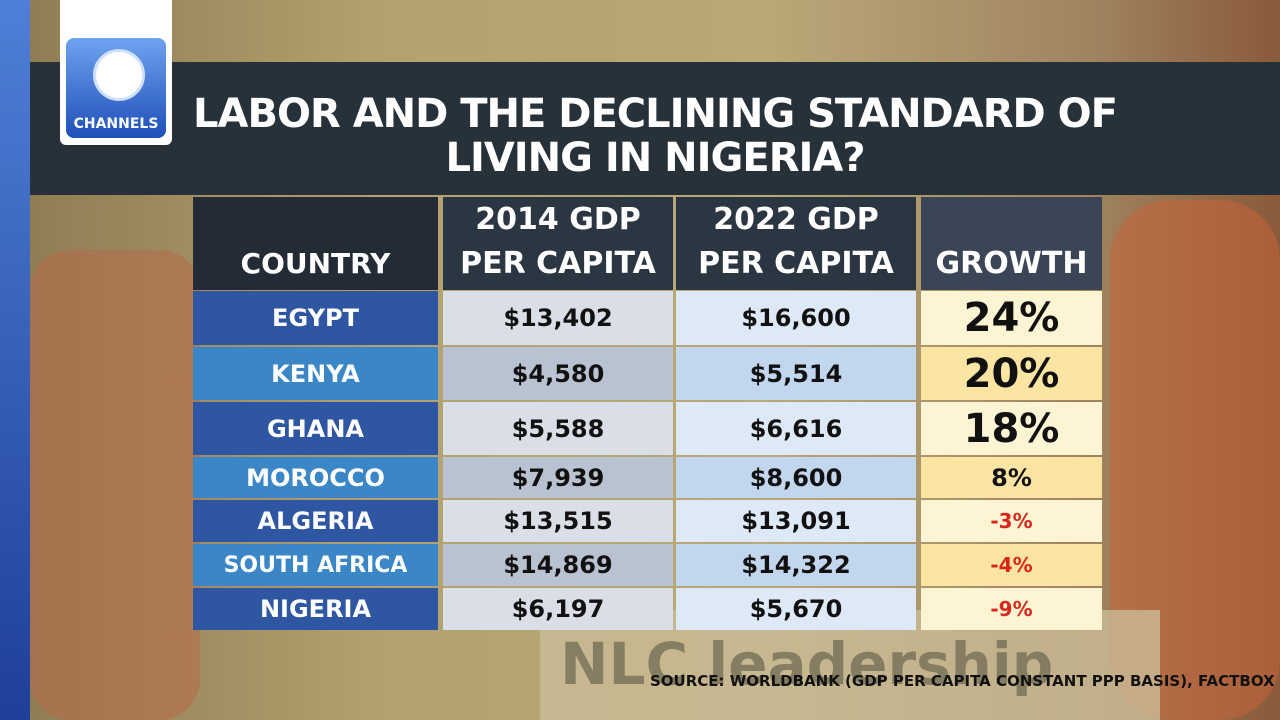 This screenshot has height=720, width=1280. I want to click on header-cell: 2022 GDP PER CAPITA, so click(796, 243).